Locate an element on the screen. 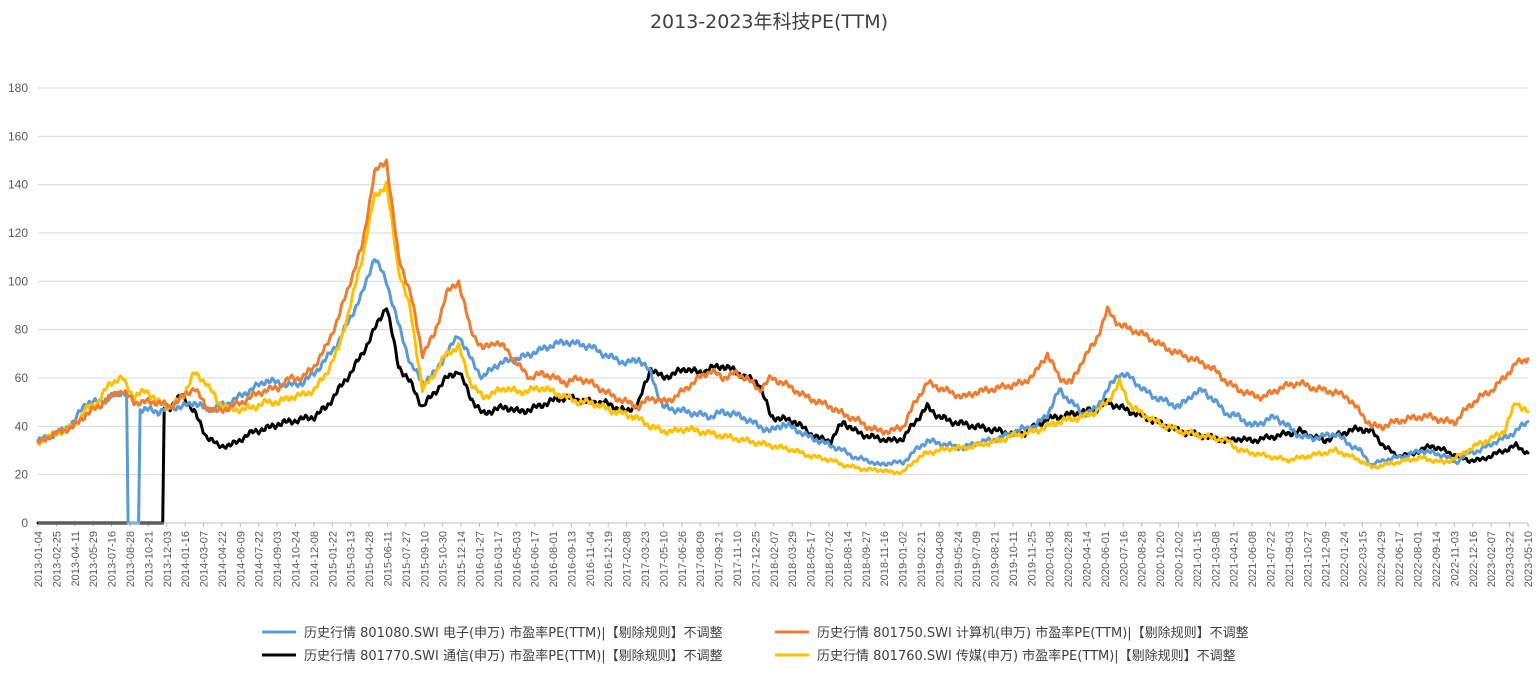 The image size is (1538, 680). x-tick-label: 2022-03-15 is located at coordinates (1363, 559).